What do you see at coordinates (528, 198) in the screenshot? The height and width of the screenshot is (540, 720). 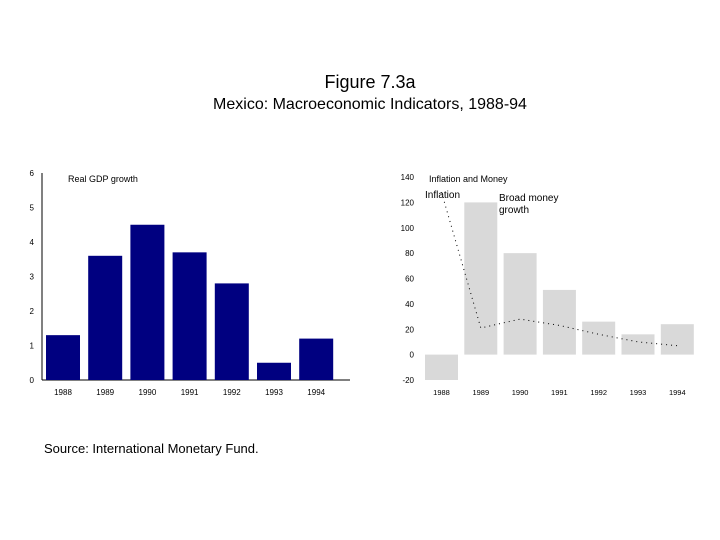 I see `broad-money-legend-label-line1: Broad money` at bounding box center [528, 198].